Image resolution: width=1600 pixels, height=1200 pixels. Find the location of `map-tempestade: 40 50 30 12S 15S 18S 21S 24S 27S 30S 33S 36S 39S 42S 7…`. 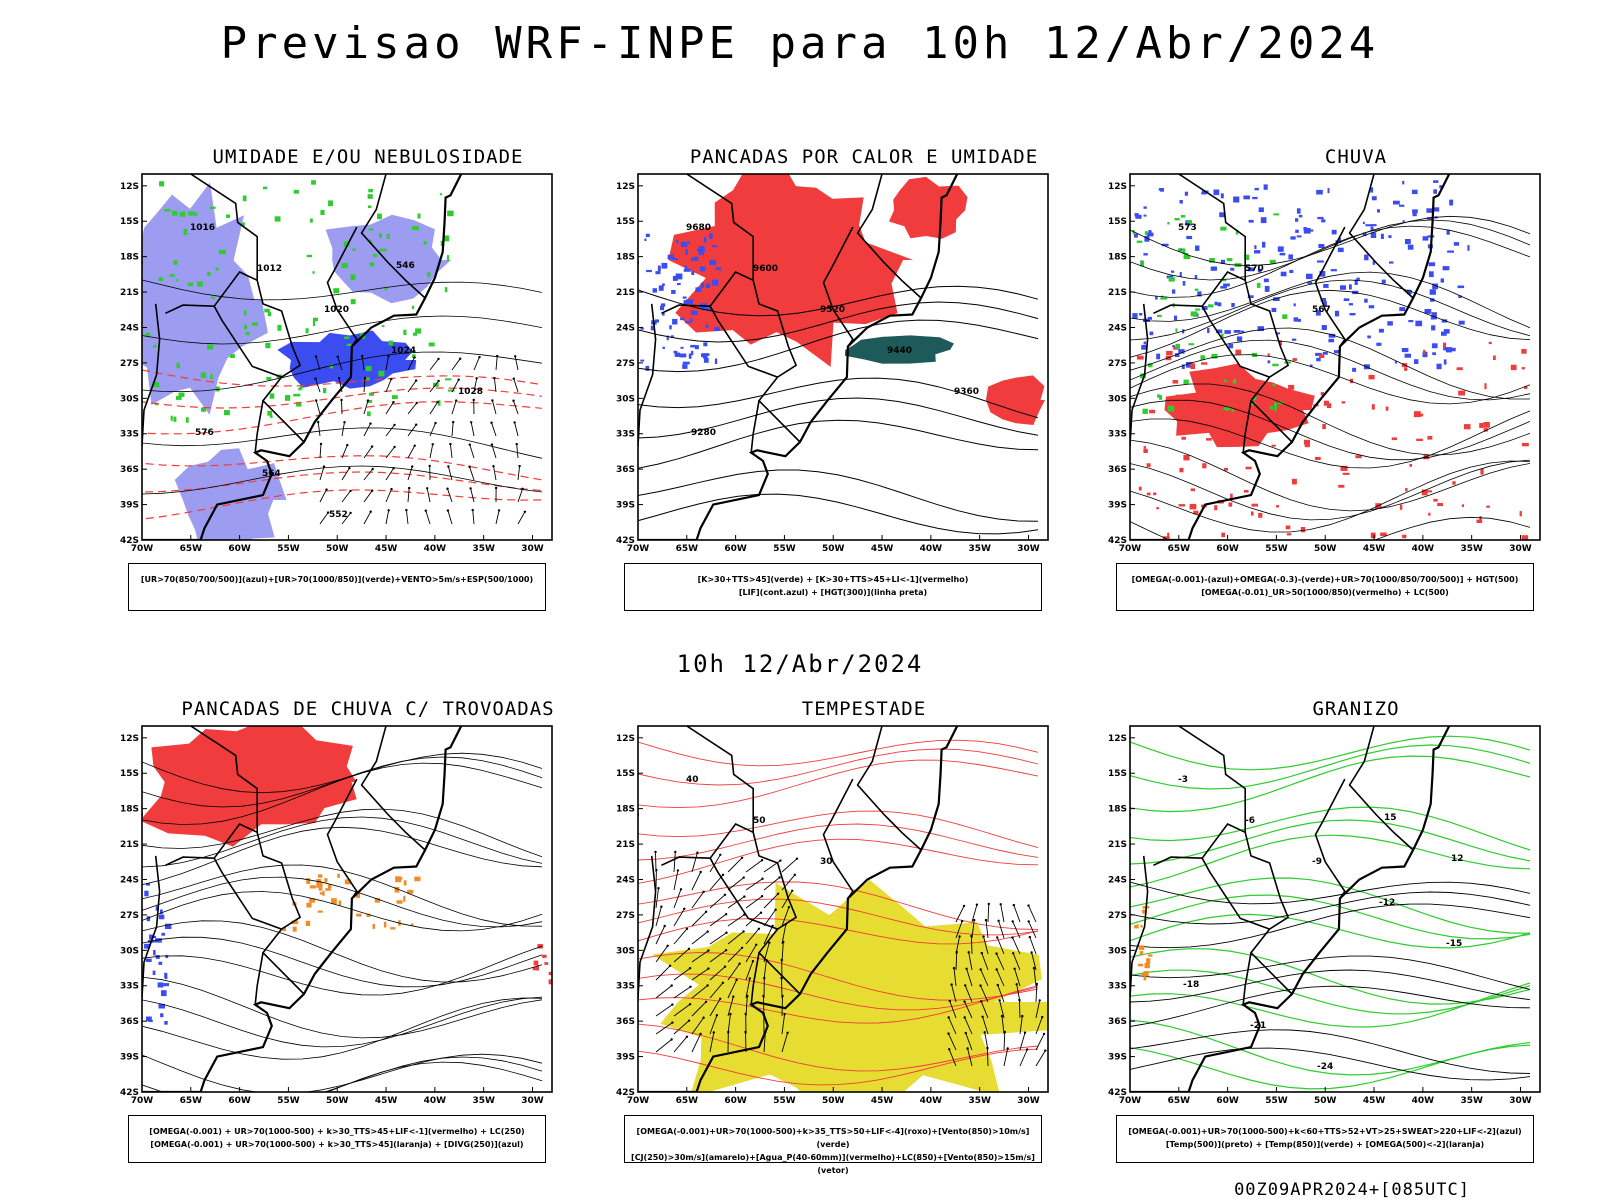

map-tempestade: 40 50 30 12S 15S 18S 21S 24S 27S 30S 33S 36S 39S 42S 7… is located at coordinates (826, 914).